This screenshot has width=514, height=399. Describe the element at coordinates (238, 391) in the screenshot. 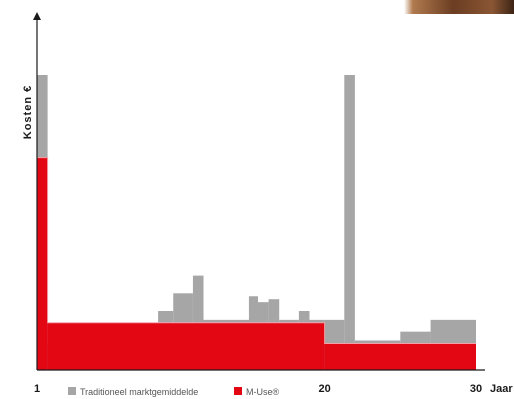

I see `legend-swatch-m-use` at that location.